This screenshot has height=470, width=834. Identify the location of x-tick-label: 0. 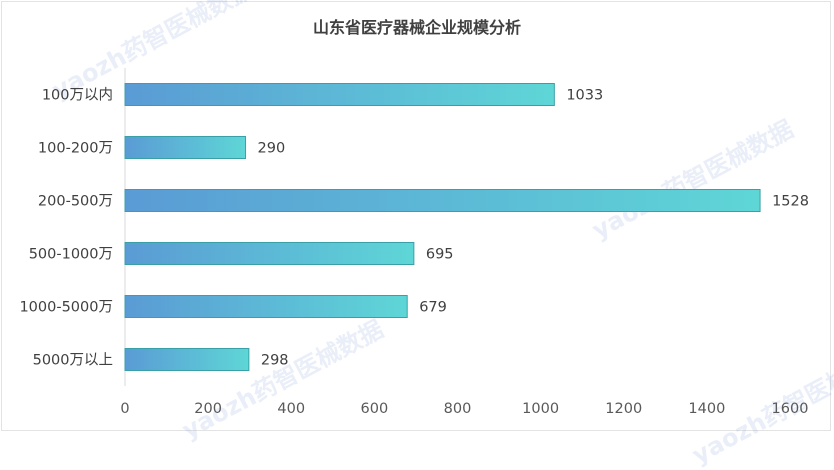
(124, 409).